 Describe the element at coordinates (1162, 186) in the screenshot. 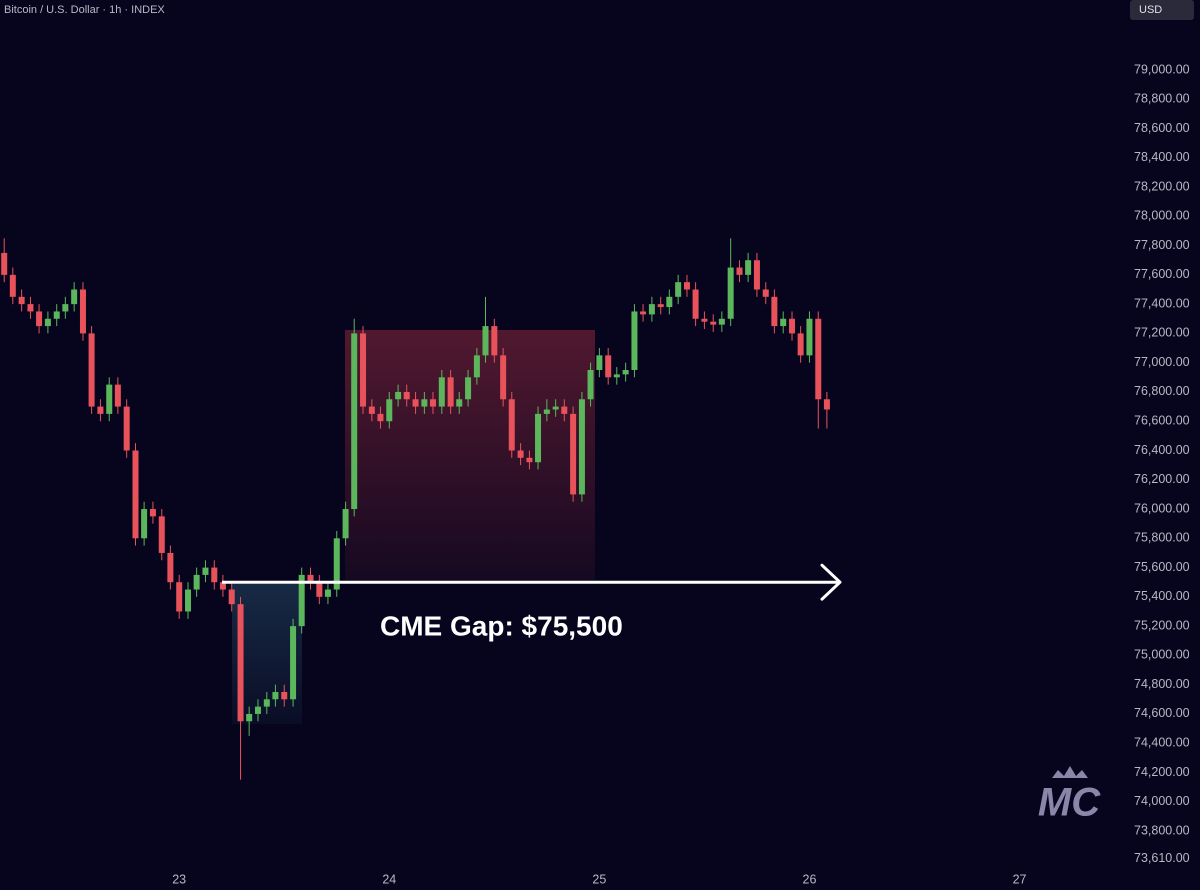

I see `y-tick-label: 78,200.00` at that location.